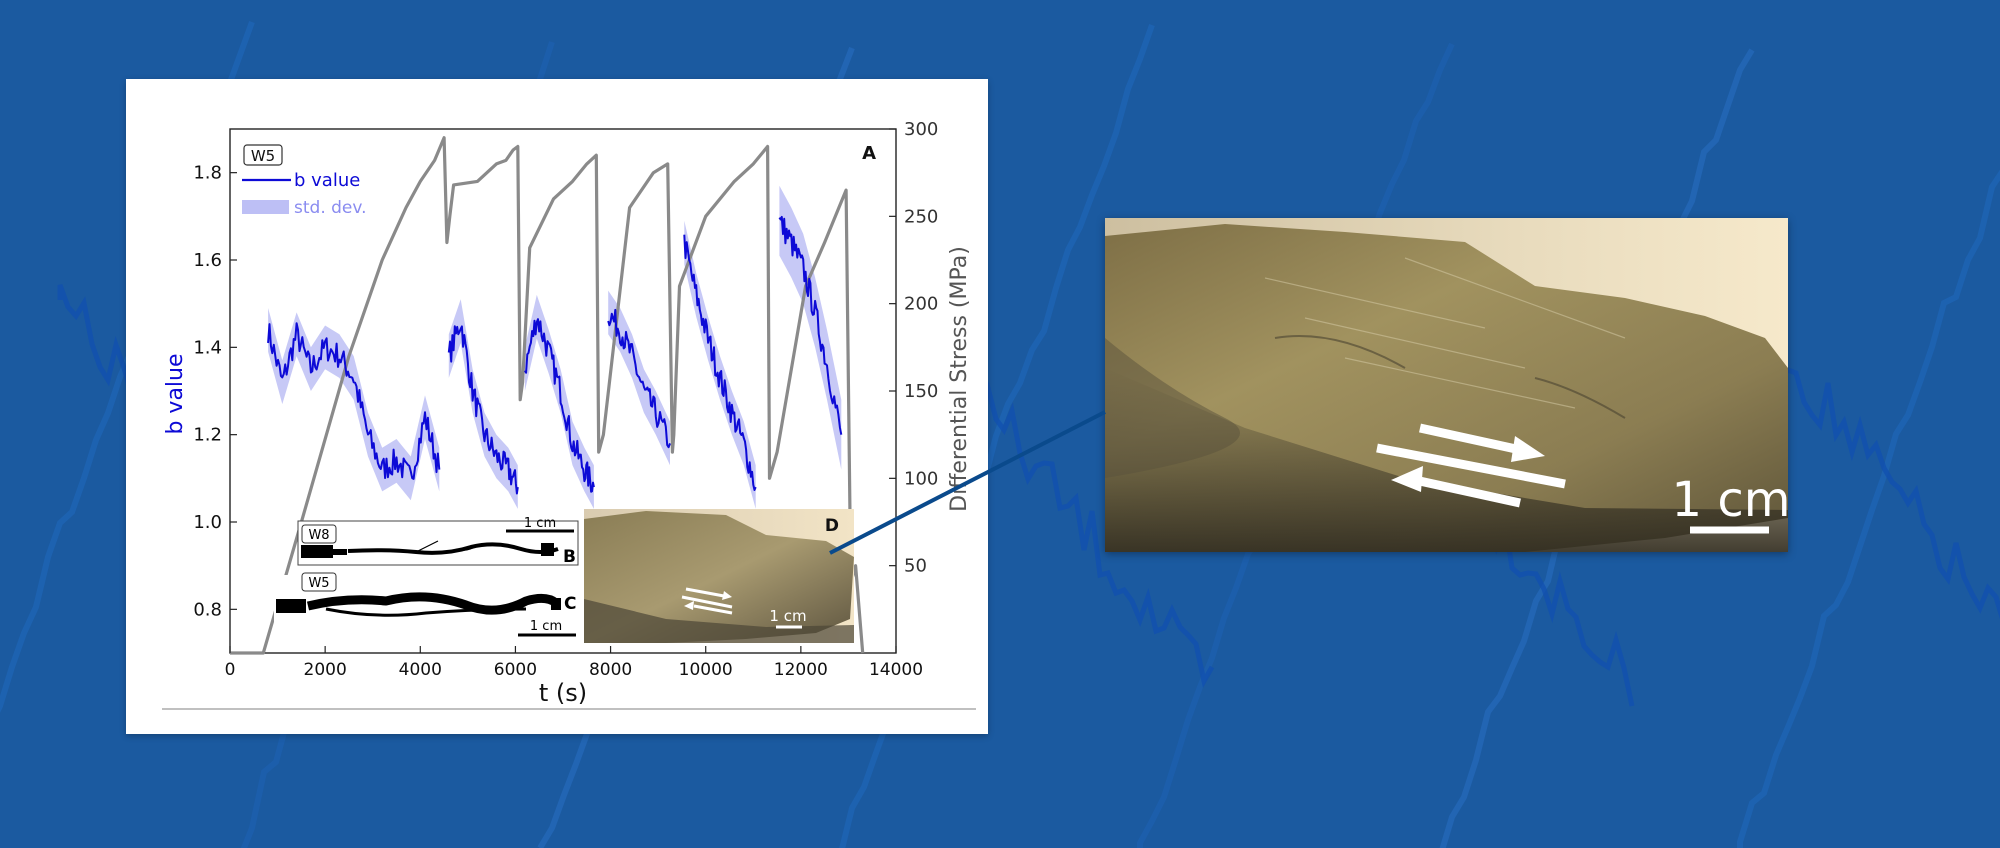  What do you see at coordinates (896, 670) in the screenshot?
I see `x-tick-label: 14000` at bounding box center [896, 670].